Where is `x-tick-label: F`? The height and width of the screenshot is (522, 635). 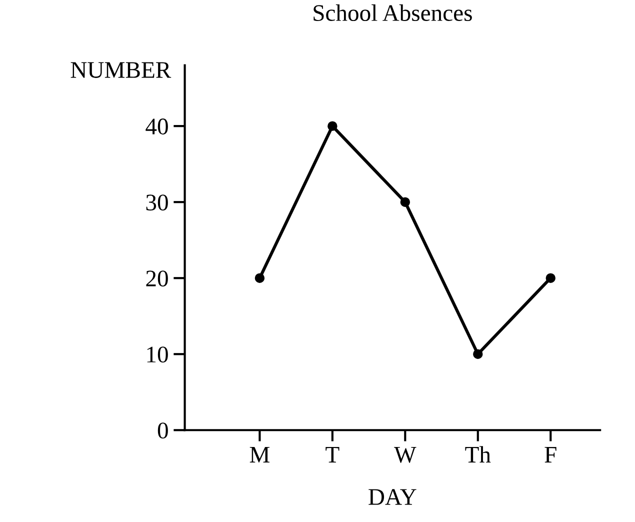
x-tick-label: F is located at coordinates (550, 454).